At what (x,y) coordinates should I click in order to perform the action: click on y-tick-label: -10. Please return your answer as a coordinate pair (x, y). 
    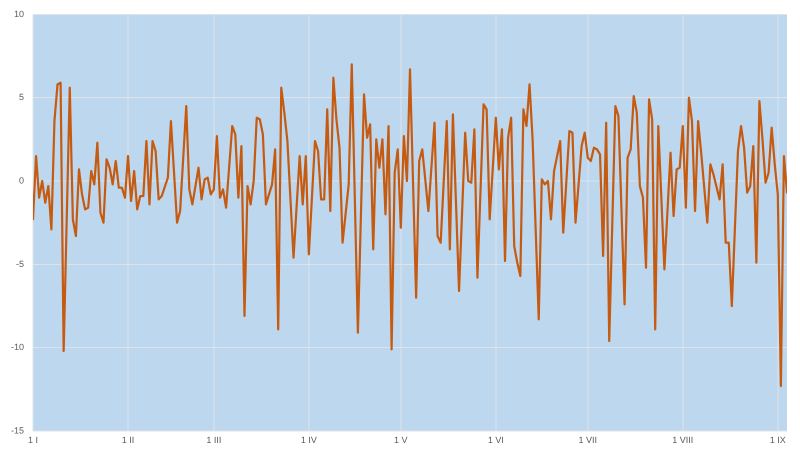
    Looking at the image, I should click on (17, 347).